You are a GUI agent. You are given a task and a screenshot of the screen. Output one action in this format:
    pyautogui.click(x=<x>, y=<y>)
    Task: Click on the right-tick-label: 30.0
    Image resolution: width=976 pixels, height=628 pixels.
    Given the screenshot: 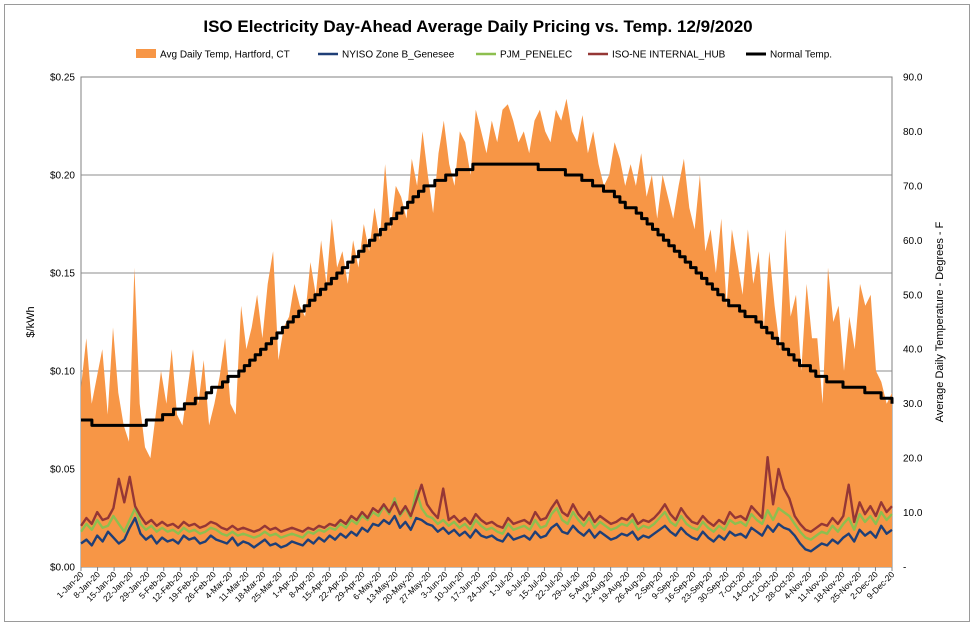 What is the action you would take?
    pyautogui.click(x=913, y=404)
    